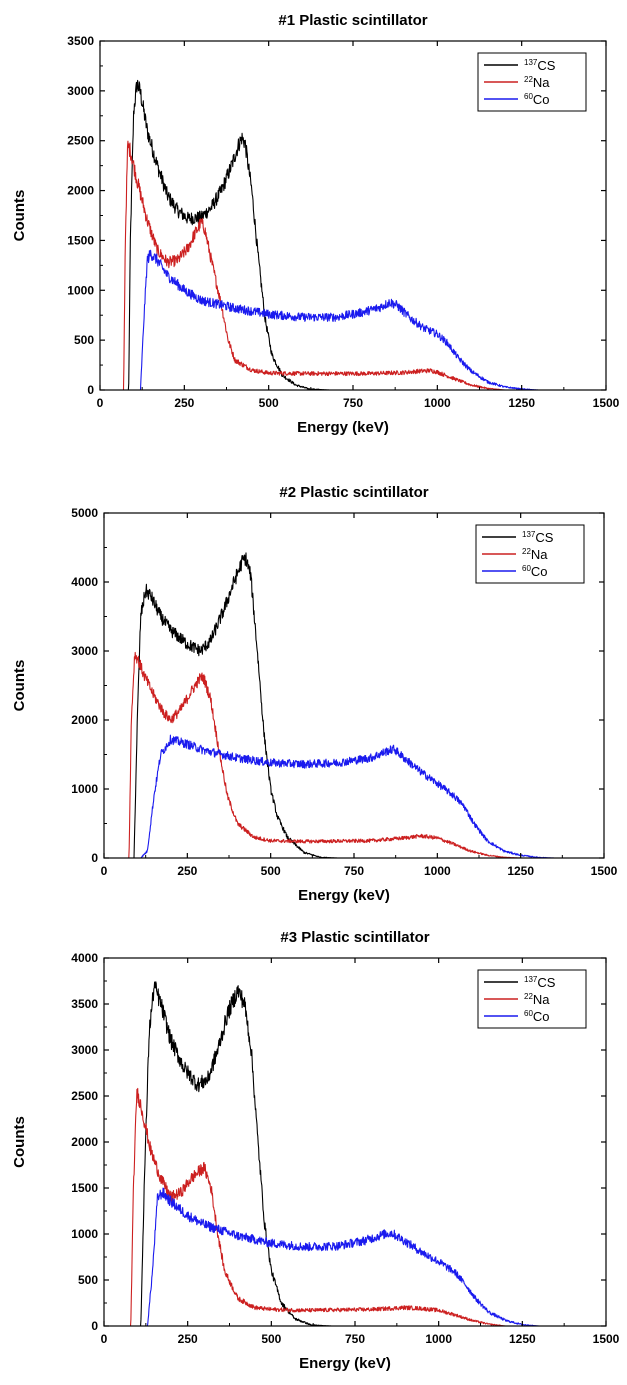 The height and width of the screenshot is (1385, 627). What do you see at coordinates (354, 937) in the screenshot?
I see `chart-title: #3 Plastic scintillator` at bounding box center [354, 937].